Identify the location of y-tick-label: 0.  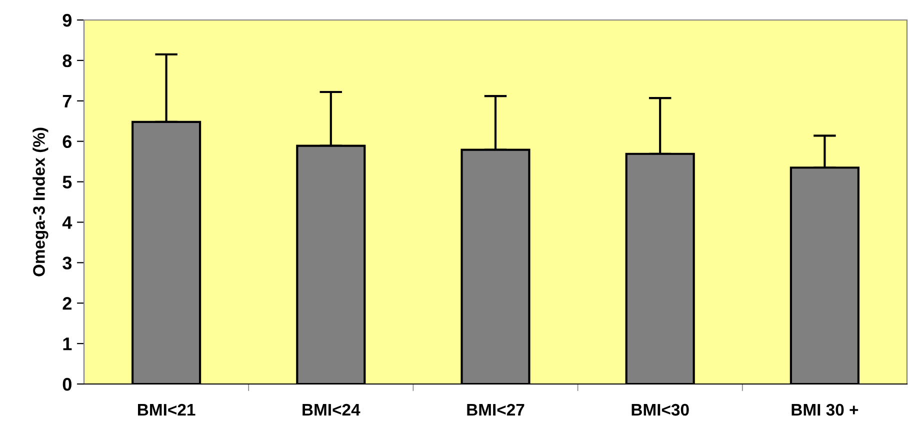
(67, 384).